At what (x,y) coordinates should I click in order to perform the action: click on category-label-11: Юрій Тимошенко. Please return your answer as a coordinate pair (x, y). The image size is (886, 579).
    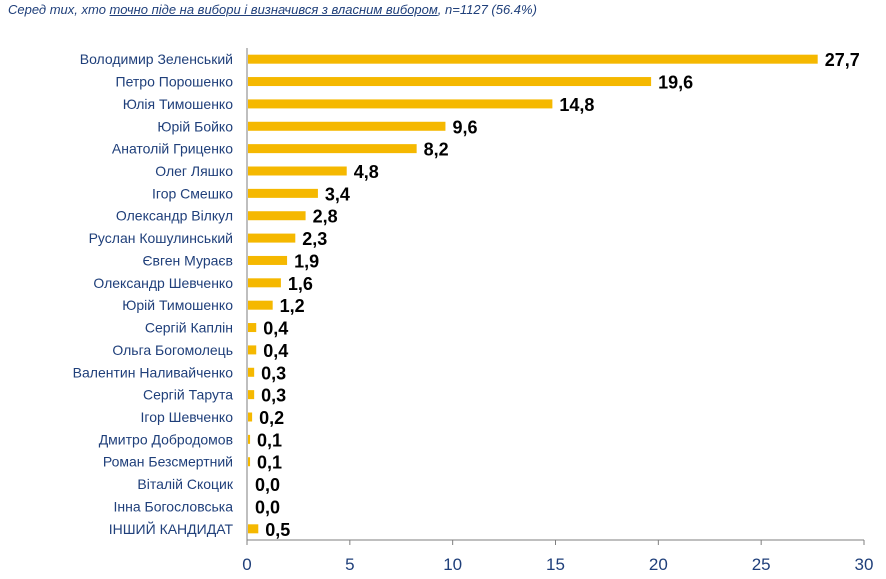
    Looking at the image, I should click on (177, 305).